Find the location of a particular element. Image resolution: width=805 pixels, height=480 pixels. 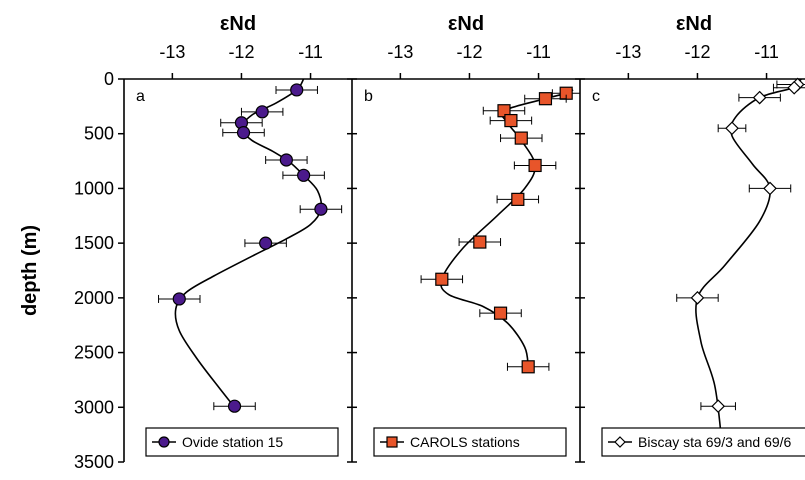

y-tick-label: 3000 is located at coordinates (94, 407).